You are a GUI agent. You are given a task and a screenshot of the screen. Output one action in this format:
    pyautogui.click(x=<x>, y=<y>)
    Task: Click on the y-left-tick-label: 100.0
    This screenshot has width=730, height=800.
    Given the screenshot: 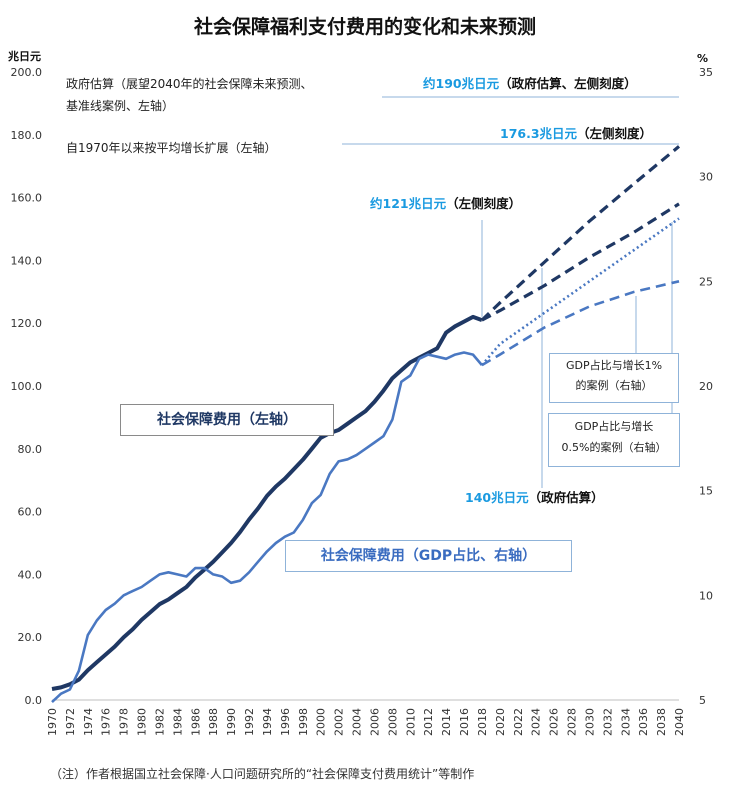 What is the action you would take?
    pyautogui.click(x=27, y=386)
    